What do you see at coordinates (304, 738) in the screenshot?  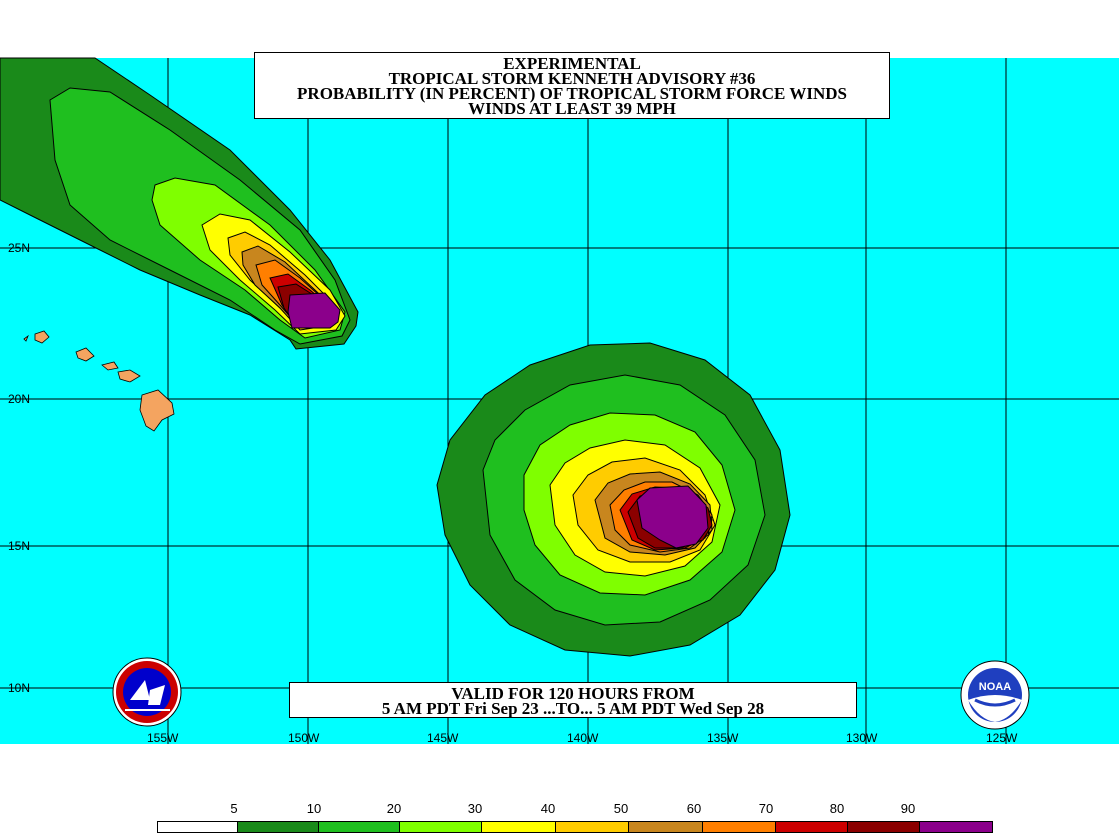 I see `lon-label-150w: 150W` at bounding box center [304, 738].